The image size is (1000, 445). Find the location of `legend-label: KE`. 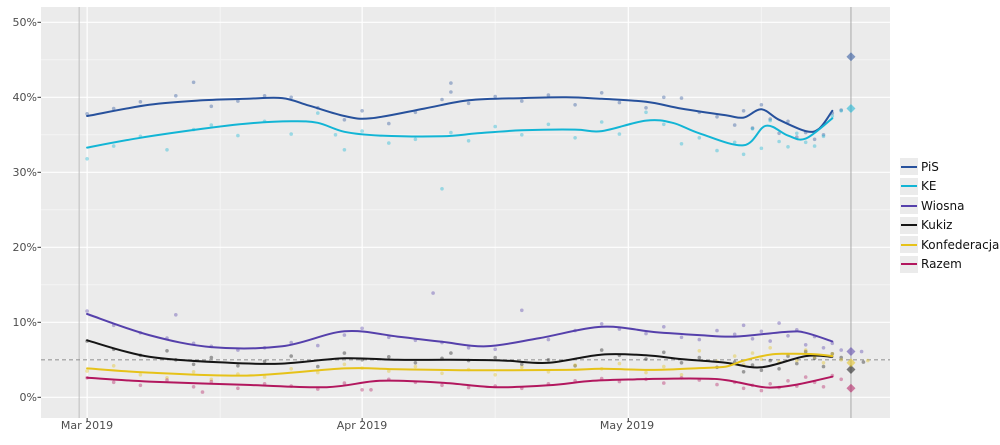

legend-label: KE is located at coordinates (929, 186).